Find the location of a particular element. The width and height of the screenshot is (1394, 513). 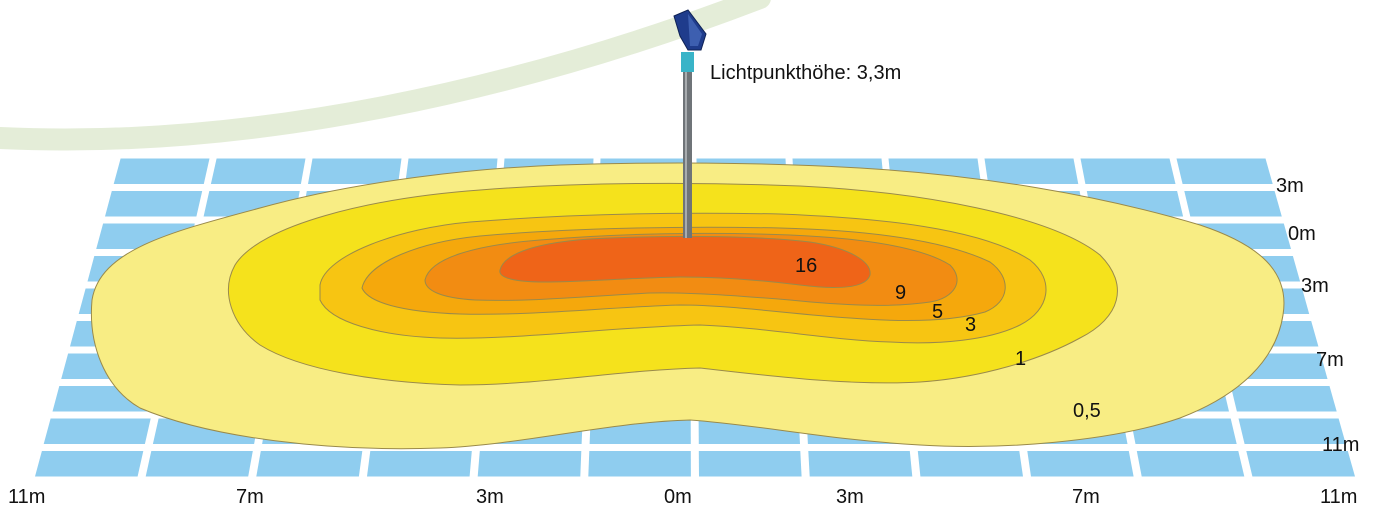

light-pole is located at coordinates (690, 123).